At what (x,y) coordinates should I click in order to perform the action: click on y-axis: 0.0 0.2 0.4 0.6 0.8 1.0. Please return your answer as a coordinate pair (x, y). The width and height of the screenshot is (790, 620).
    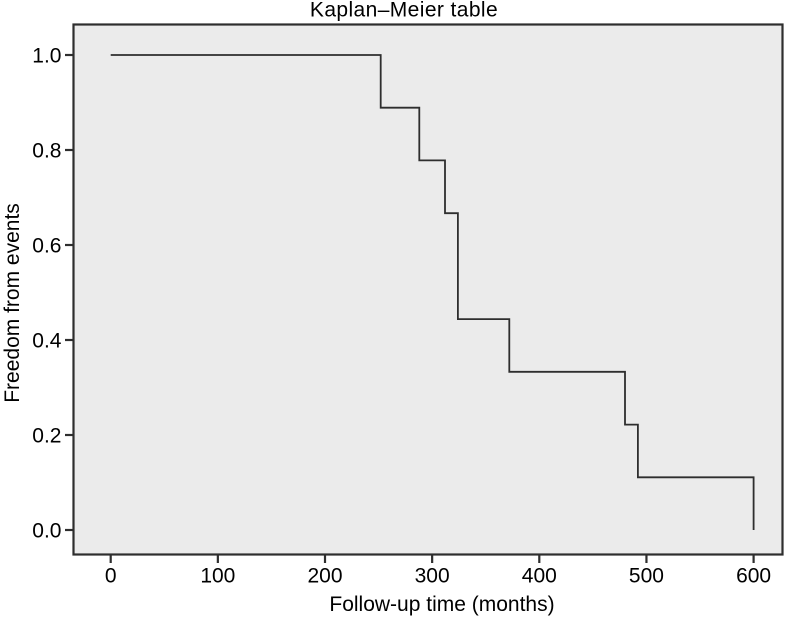
    Looking at the image, I should click on (53, 294).